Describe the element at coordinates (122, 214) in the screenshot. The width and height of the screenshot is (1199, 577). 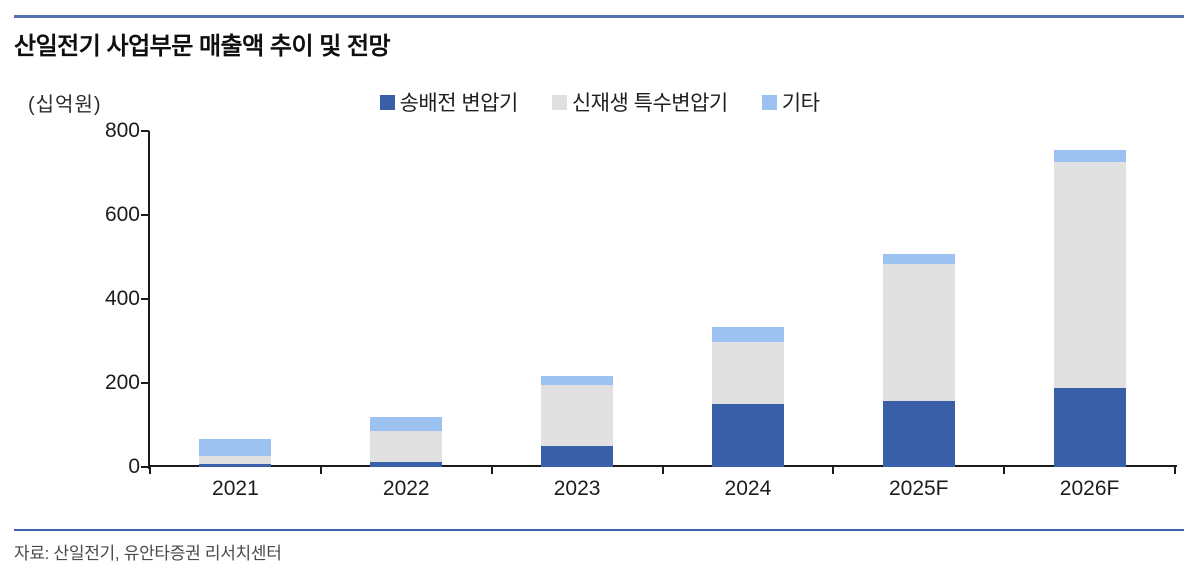
I see `y-tick-label: 600` at that location.